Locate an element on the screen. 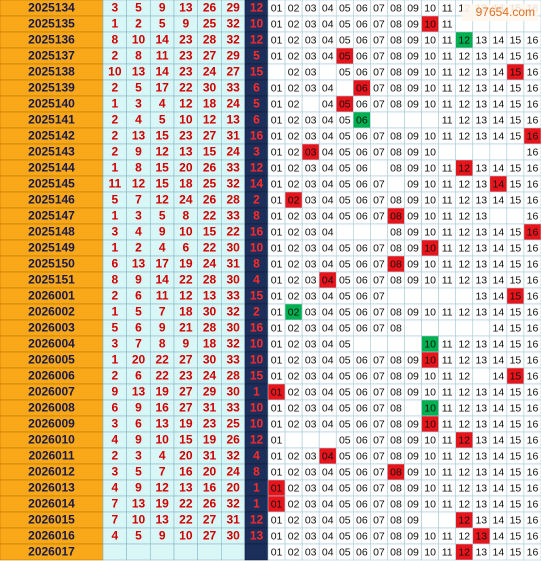  issue: 2026017 is located at coordinates (51, 552).